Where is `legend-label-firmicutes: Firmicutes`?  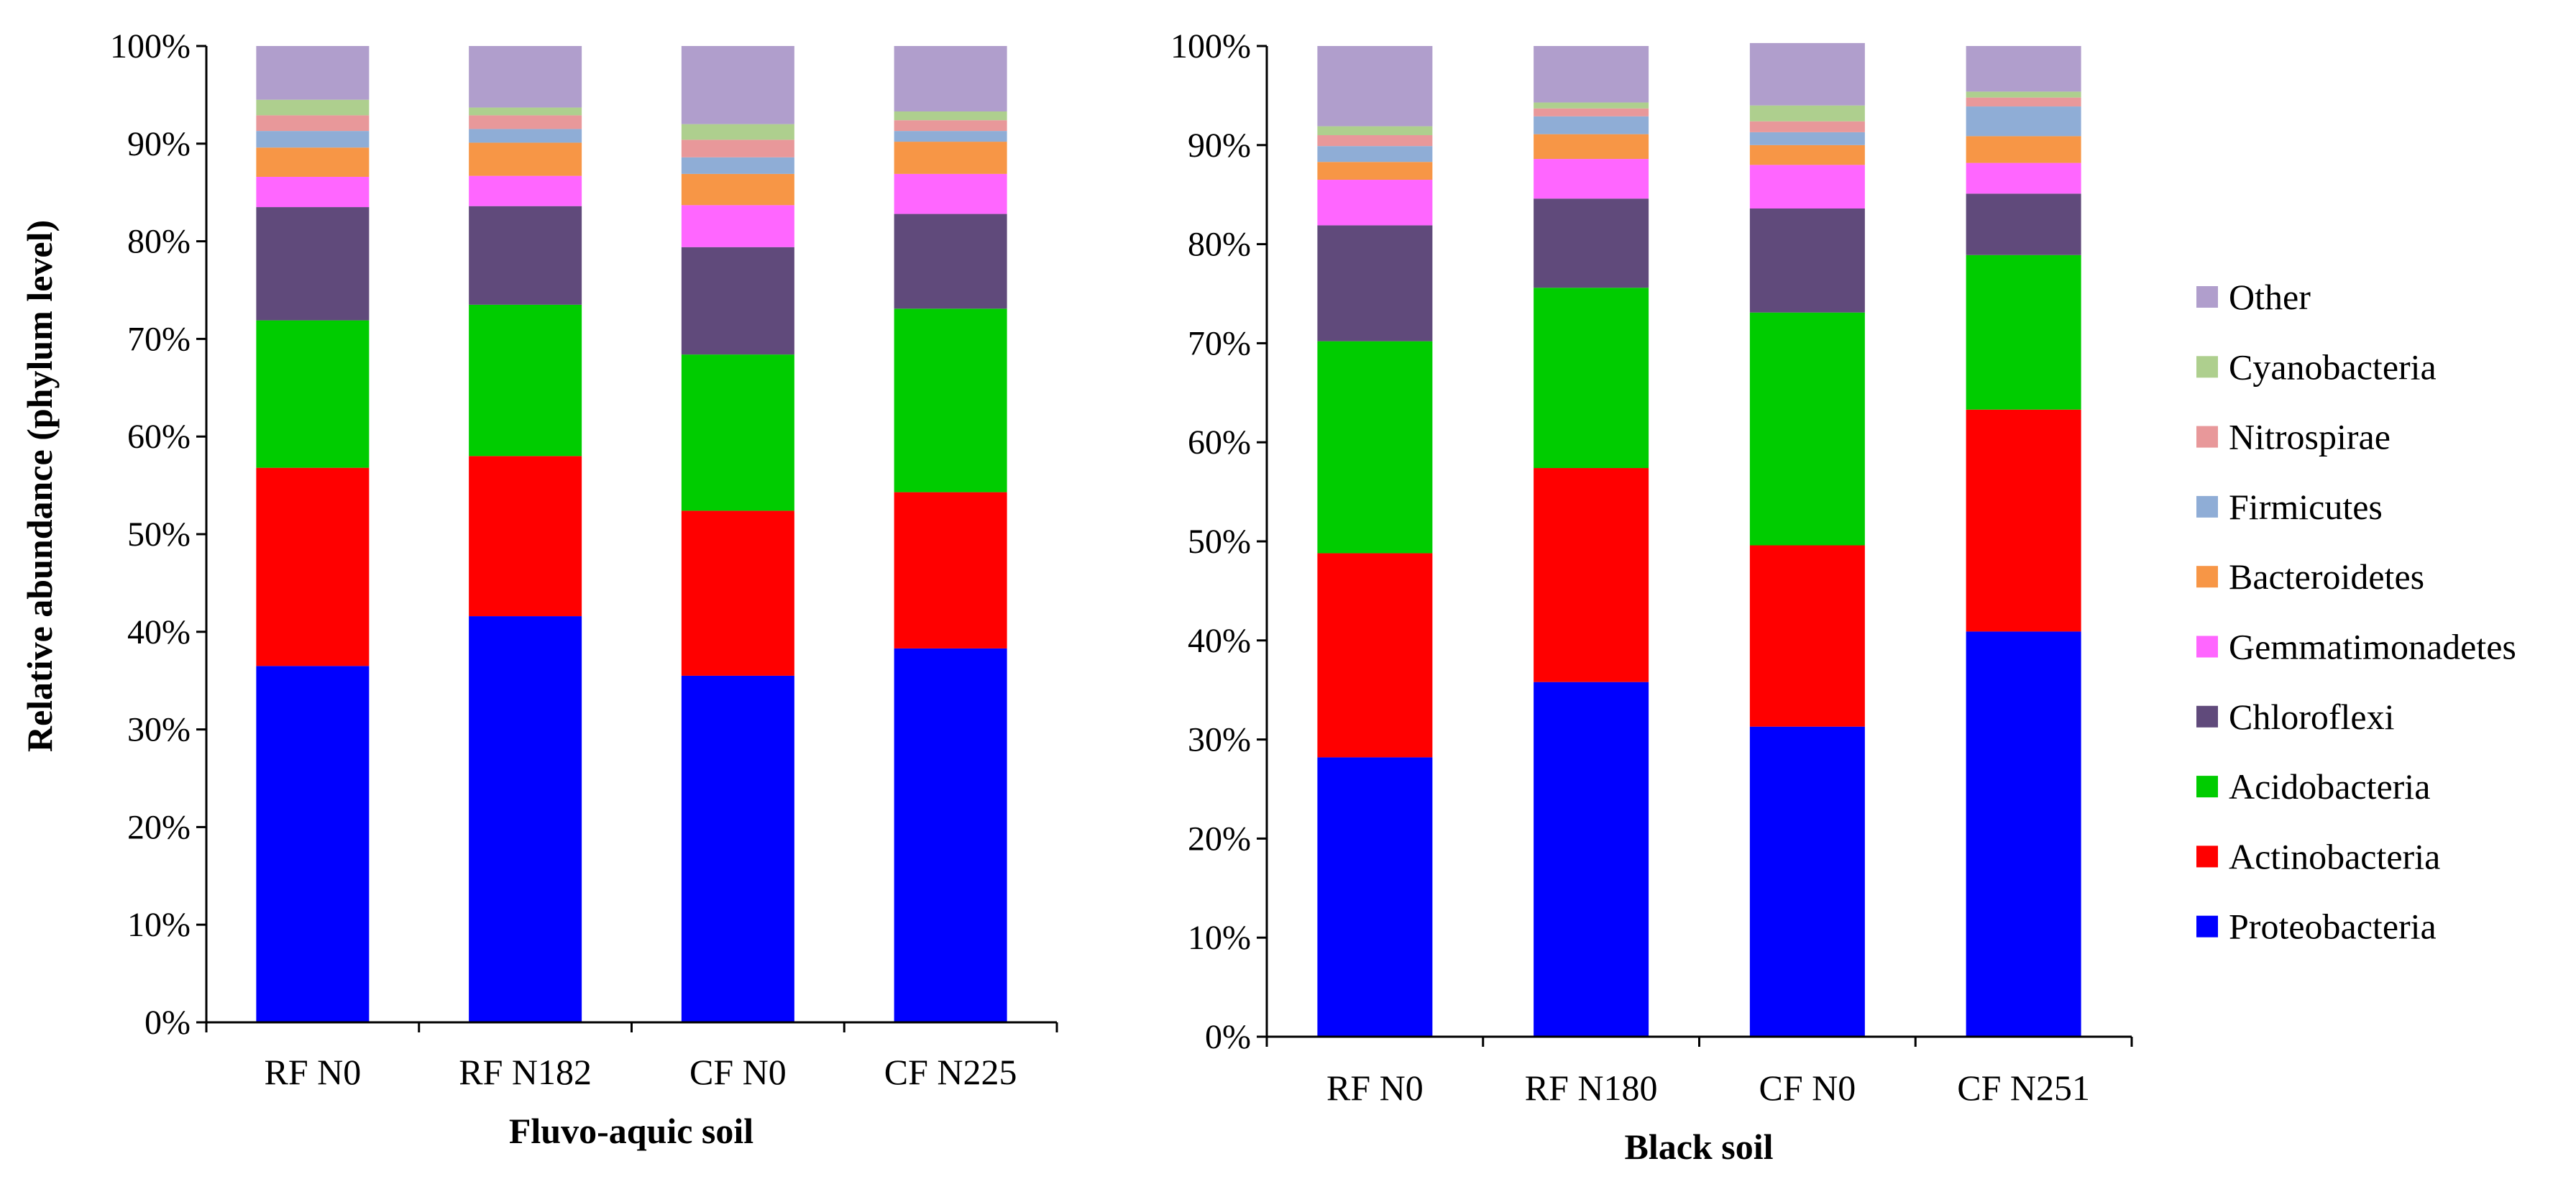
legend-label-firmicutes: Firmicutes is located at coordinates (2306, 507).